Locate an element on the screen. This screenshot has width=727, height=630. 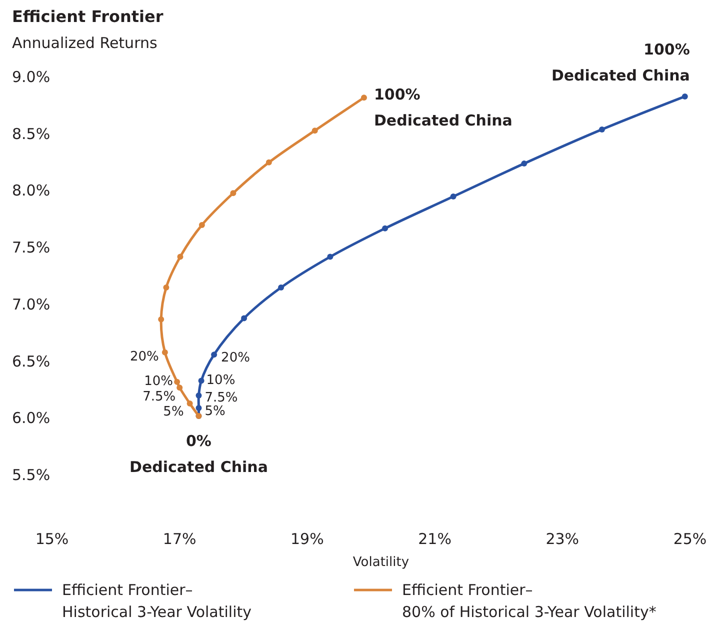
y-tick-label: 5.5% is located at coordinates (31, 475).